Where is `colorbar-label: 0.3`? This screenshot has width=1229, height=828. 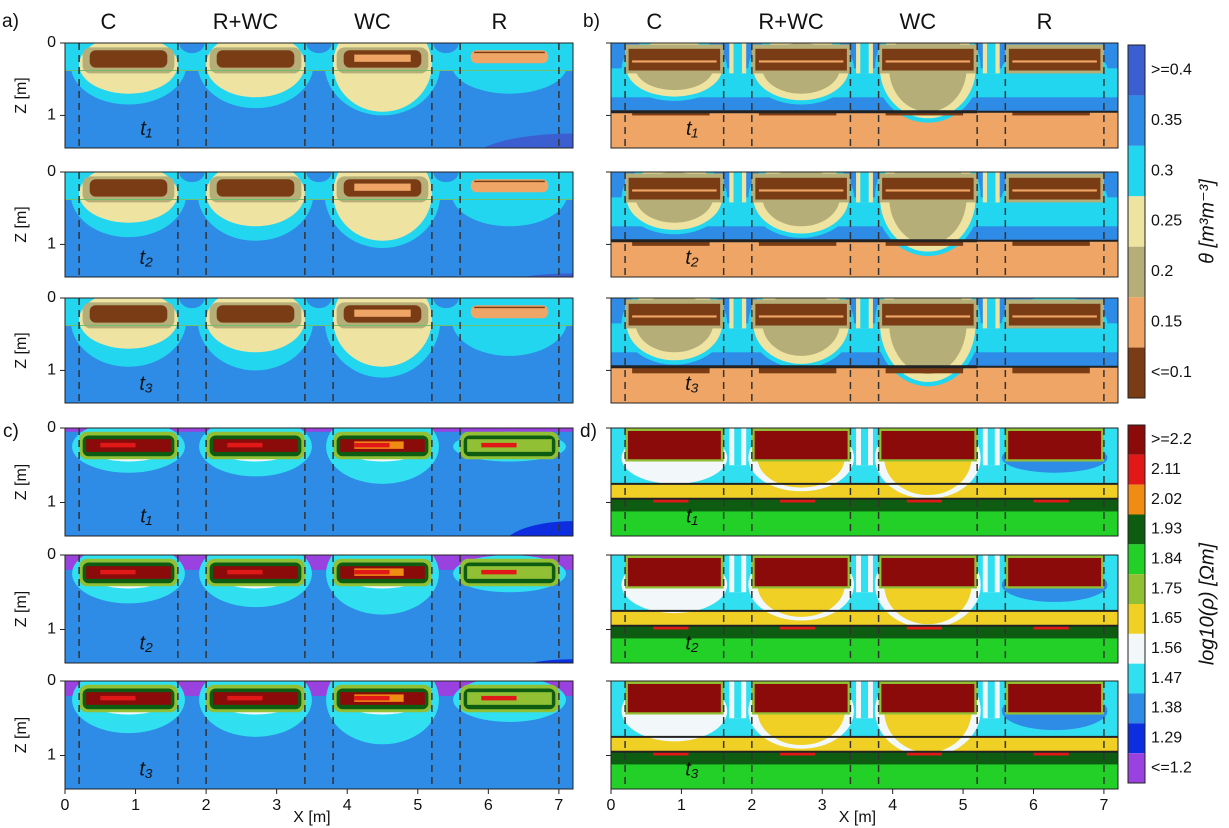
colorbar-label: 0.3 is located at coordinates (1162, 170).